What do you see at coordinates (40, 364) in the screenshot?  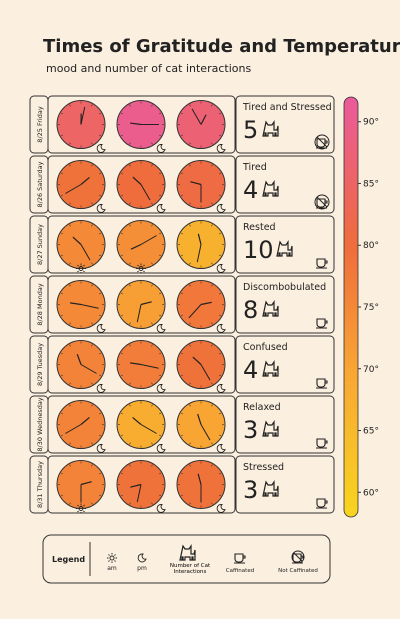 I see `date: 8/29 Tuesday` at bounding box center [40, 364].